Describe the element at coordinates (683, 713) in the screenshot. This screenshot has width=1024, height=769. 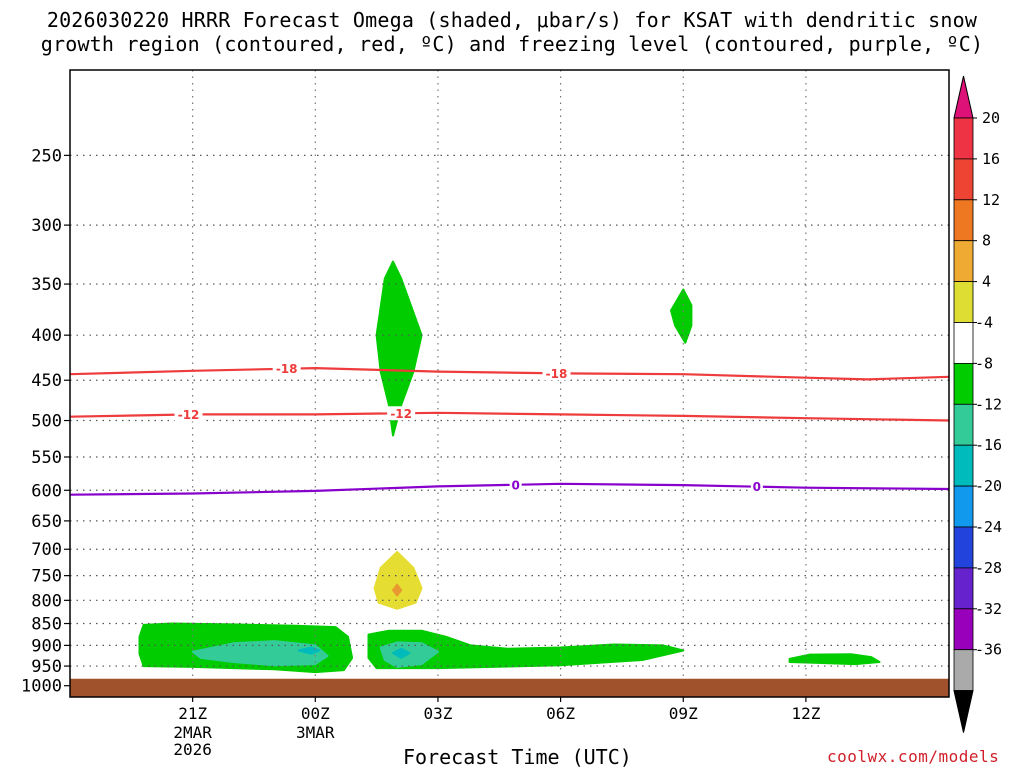
I see `x-tick-label-09Z: 09Z` at that location.